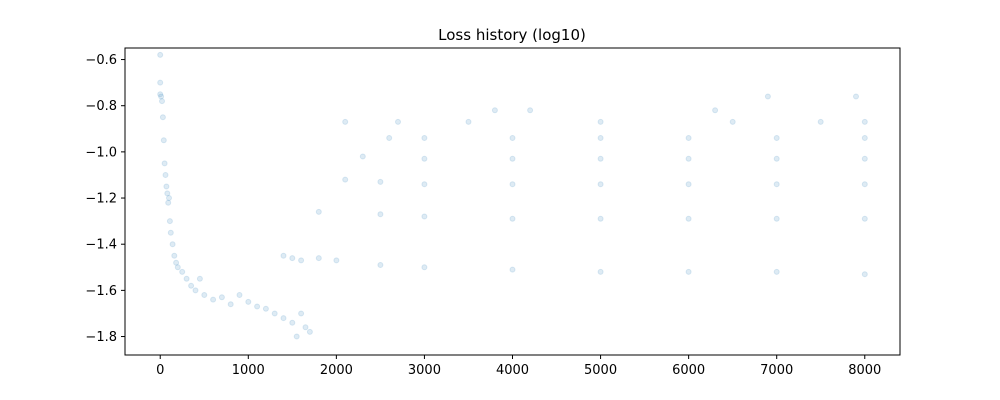 Image resolution: width=1000 pixels, height=400 pixels. Describe the element at coordinates (101, 106) in the screenshot. I see `y-tick-label: −0.8` at that location.